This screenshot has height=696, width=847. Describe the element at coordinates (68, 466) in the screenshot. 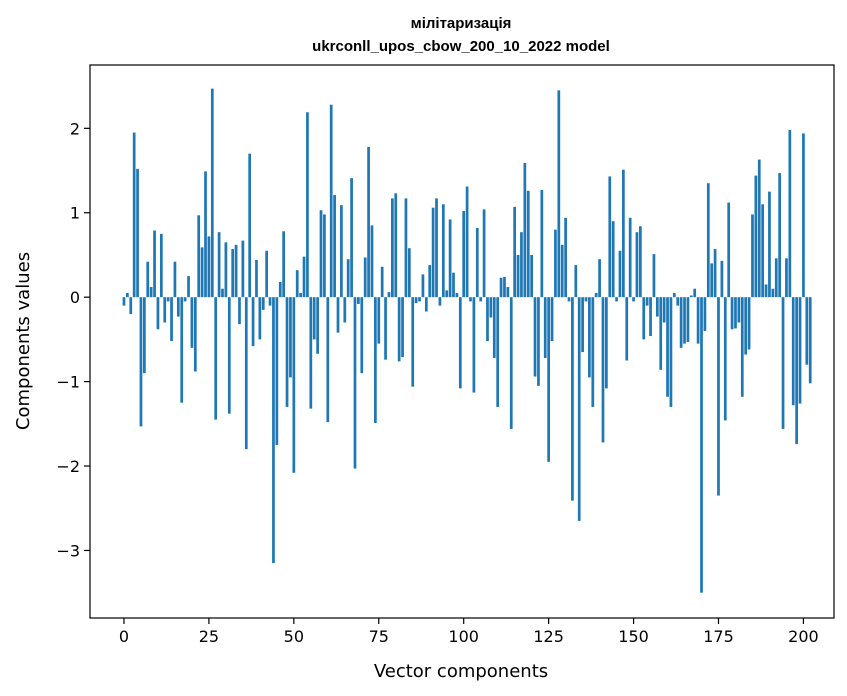

I see `y-tick-label: −2` at that location.